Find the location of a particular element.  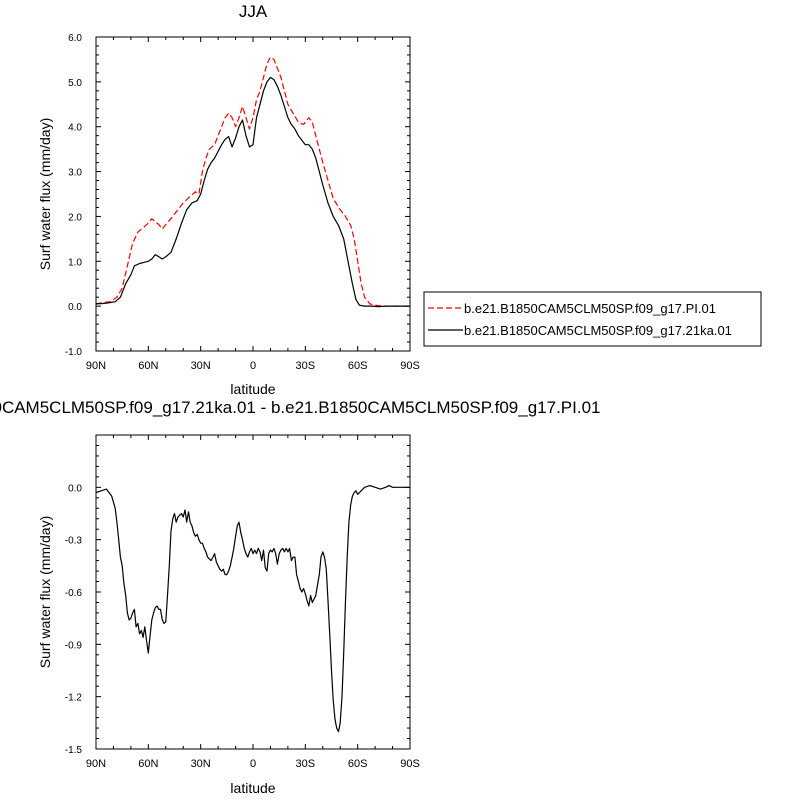

bottom-y-tick-label: -0.3 is located at coordinates (74, 541).